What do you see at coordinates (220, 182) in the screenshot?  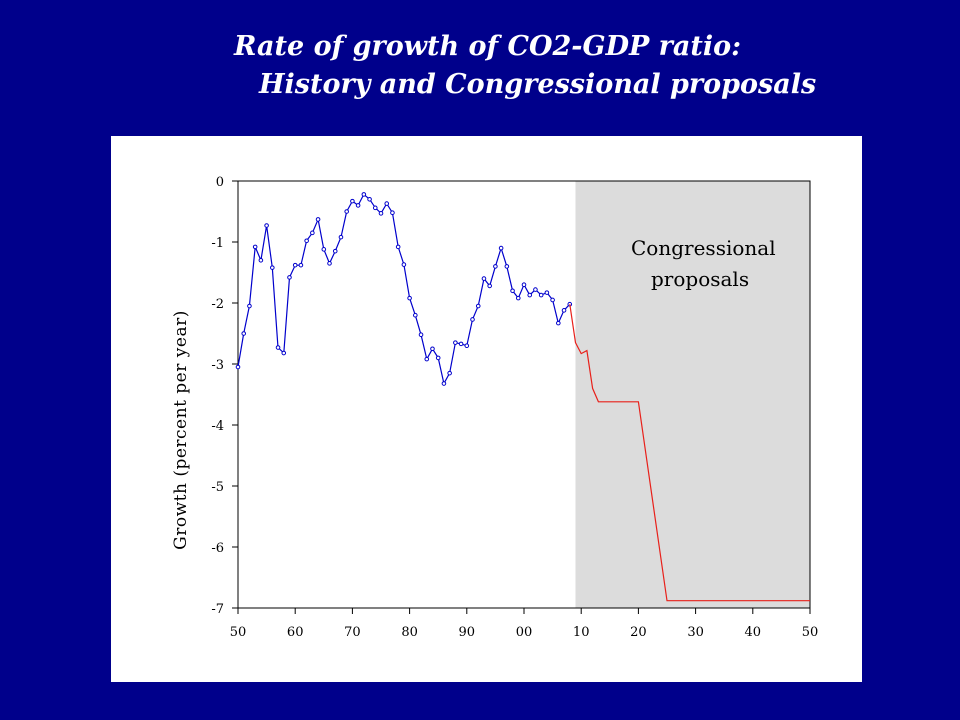 I see `y-tick-label: 0` at bounding box center [220, 182].